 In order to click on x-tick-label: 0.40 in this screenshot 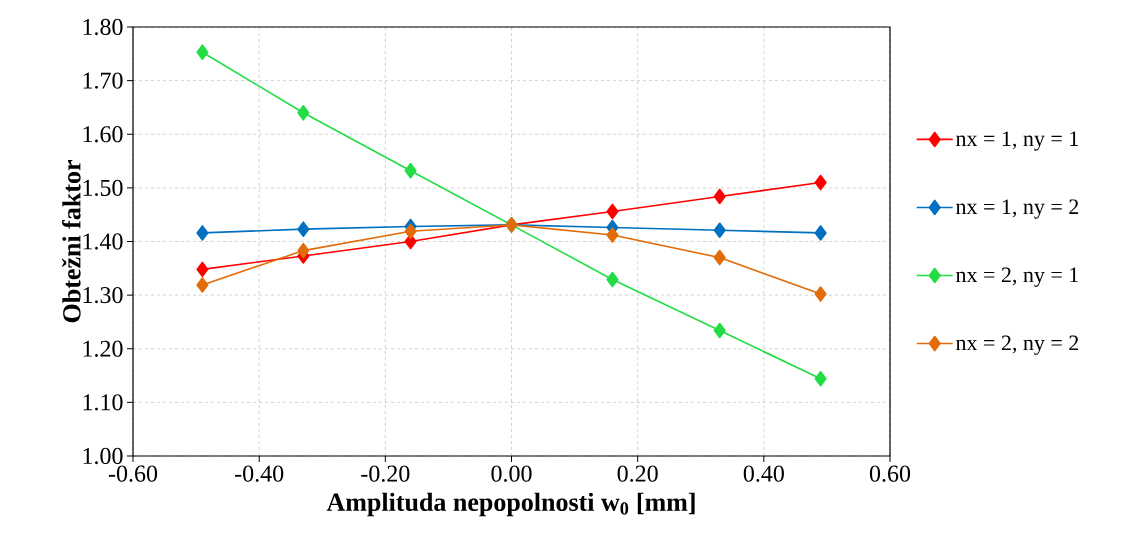, I will do `click(763, 473)`.